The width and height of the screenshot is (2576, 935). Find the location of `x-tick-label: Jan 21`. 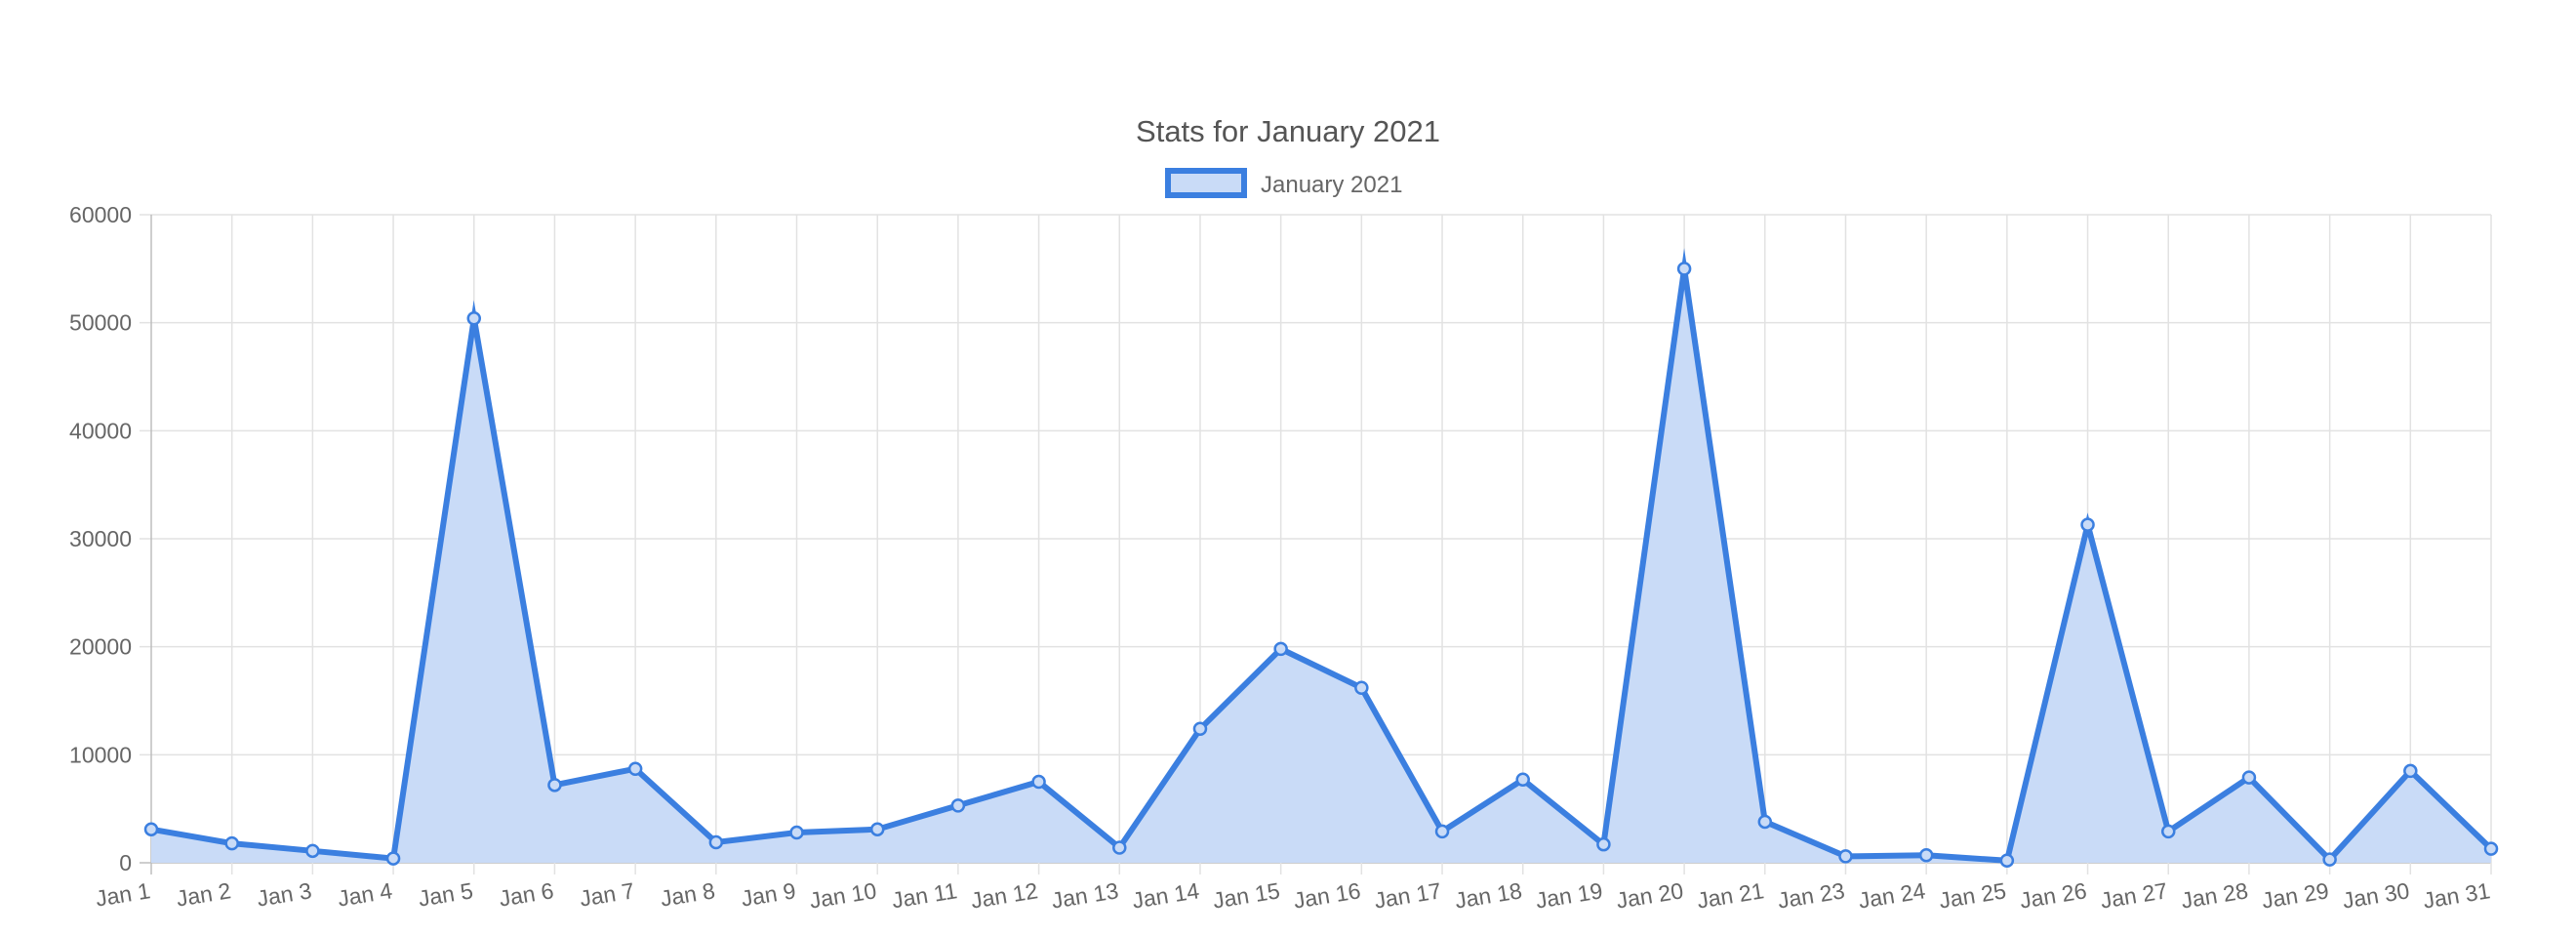

x-tick-label: Jan 21 is located at coordinates (1730, 895).